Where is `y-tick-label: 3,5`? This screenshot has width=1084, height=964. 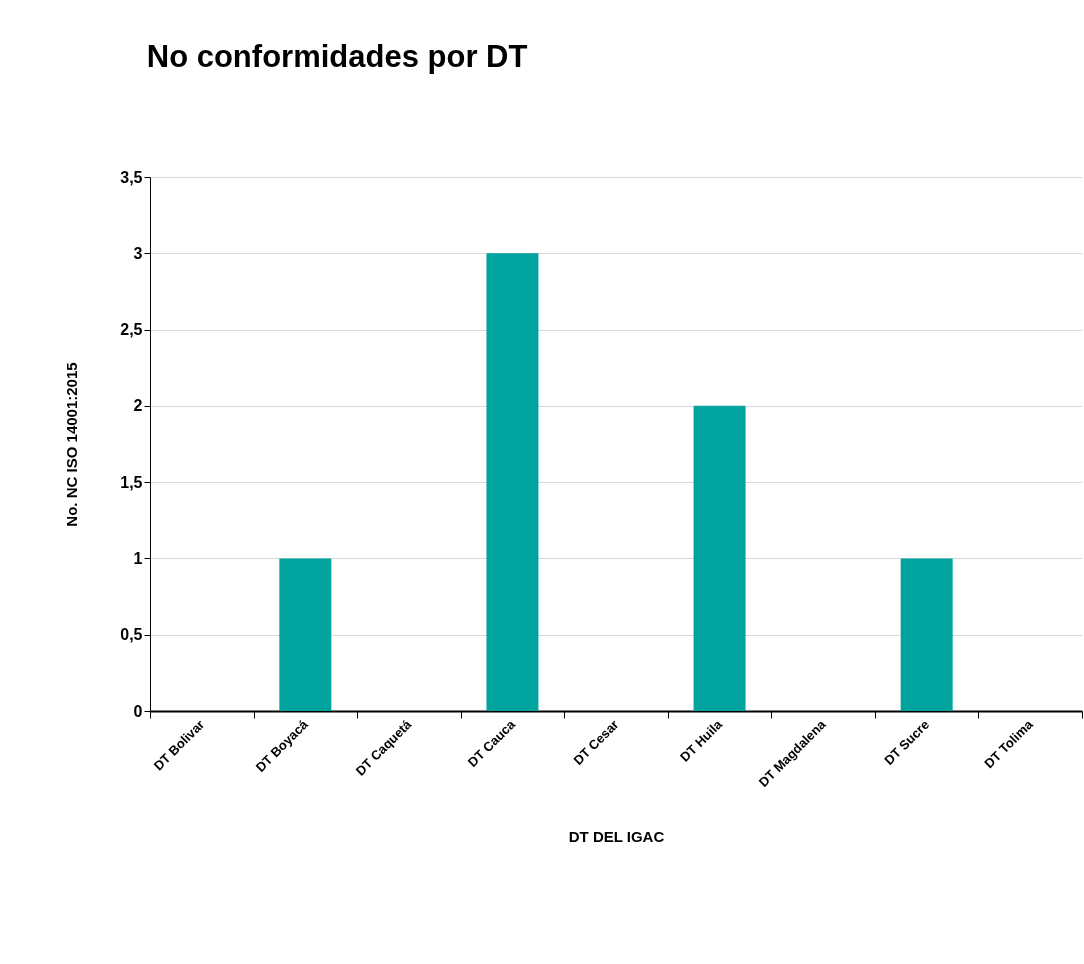 y-tick-label: 3,5 is located at coordinates (131, 177).